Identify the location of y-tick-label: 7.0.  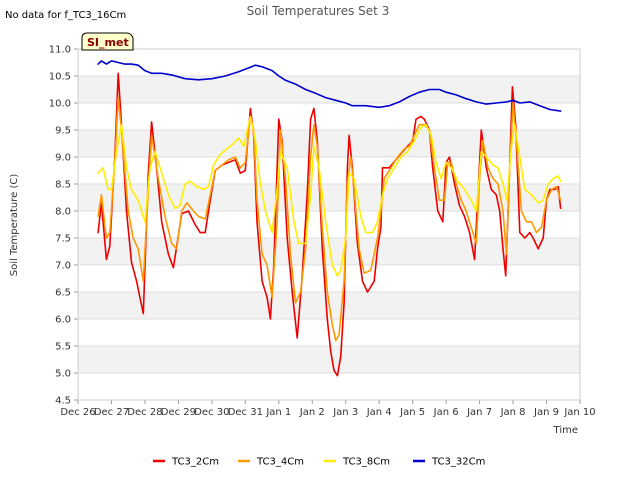
(63, 266).